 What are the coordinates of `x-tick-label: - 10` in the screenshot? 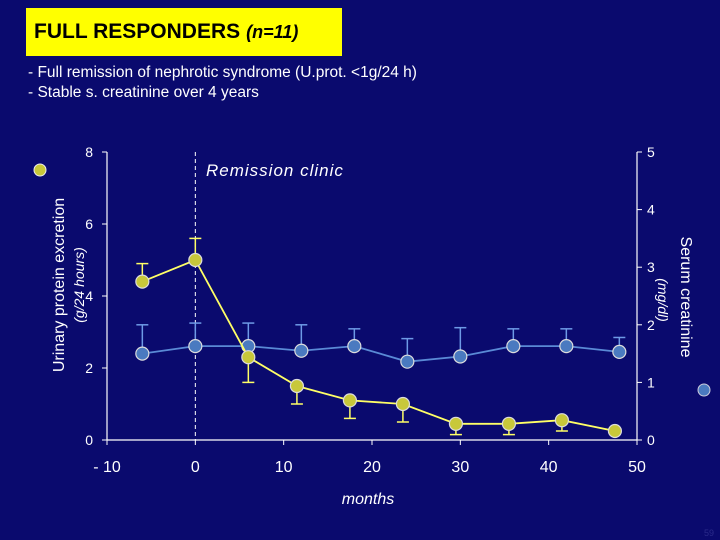 It's located at (107, 467).